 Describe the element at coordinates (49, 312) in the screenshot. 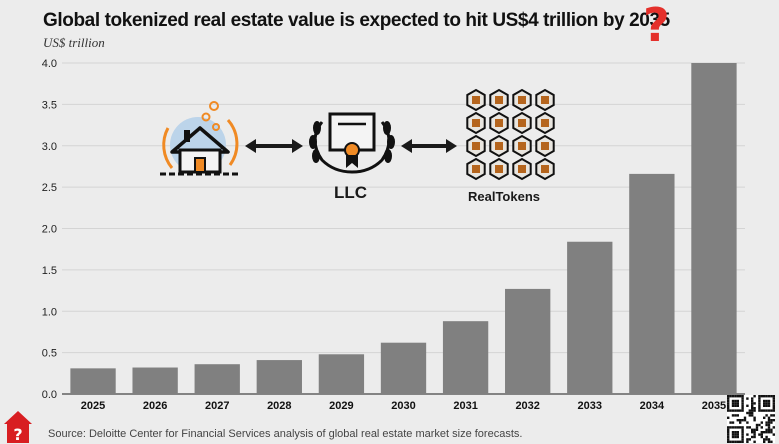

I see `y-tick-label: 1.0` at that location.